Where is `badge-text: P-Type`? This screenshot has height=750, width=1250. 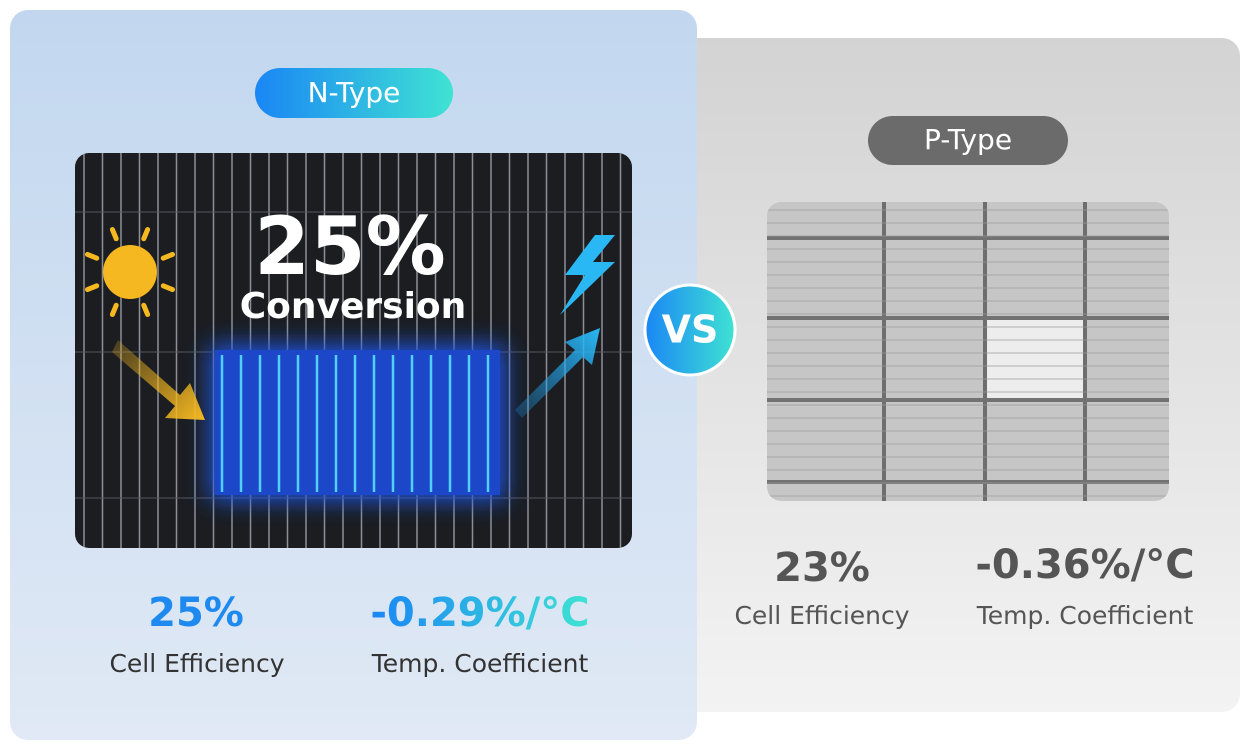
badge-text: P-Type is located at coordinates (968, 139).